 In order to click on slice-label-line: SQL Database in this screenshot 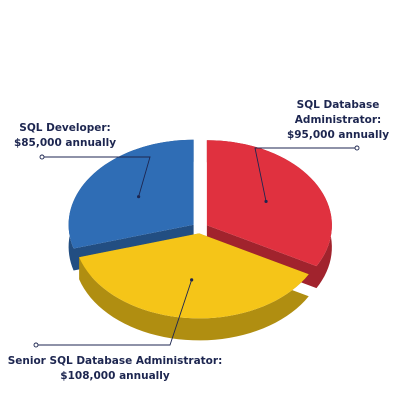, I will do `click(338, 105)`.